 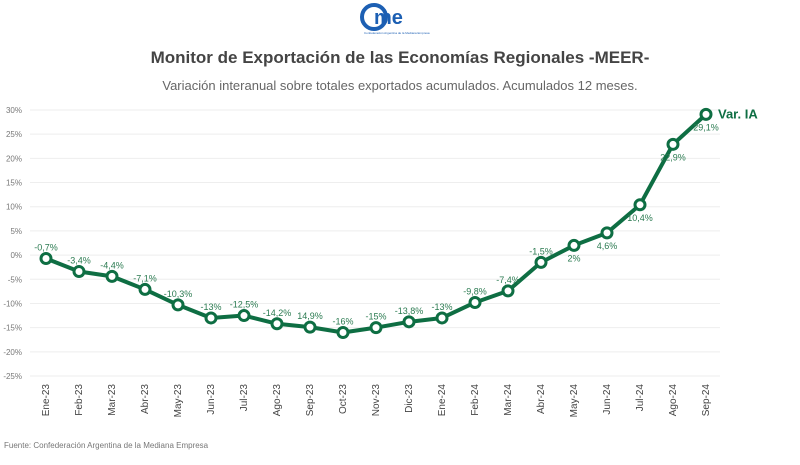 What do you see at coordinates (14, 158) in the screenshot?
I see `y-tick-label: 20%` at bounding box center [14, 158].